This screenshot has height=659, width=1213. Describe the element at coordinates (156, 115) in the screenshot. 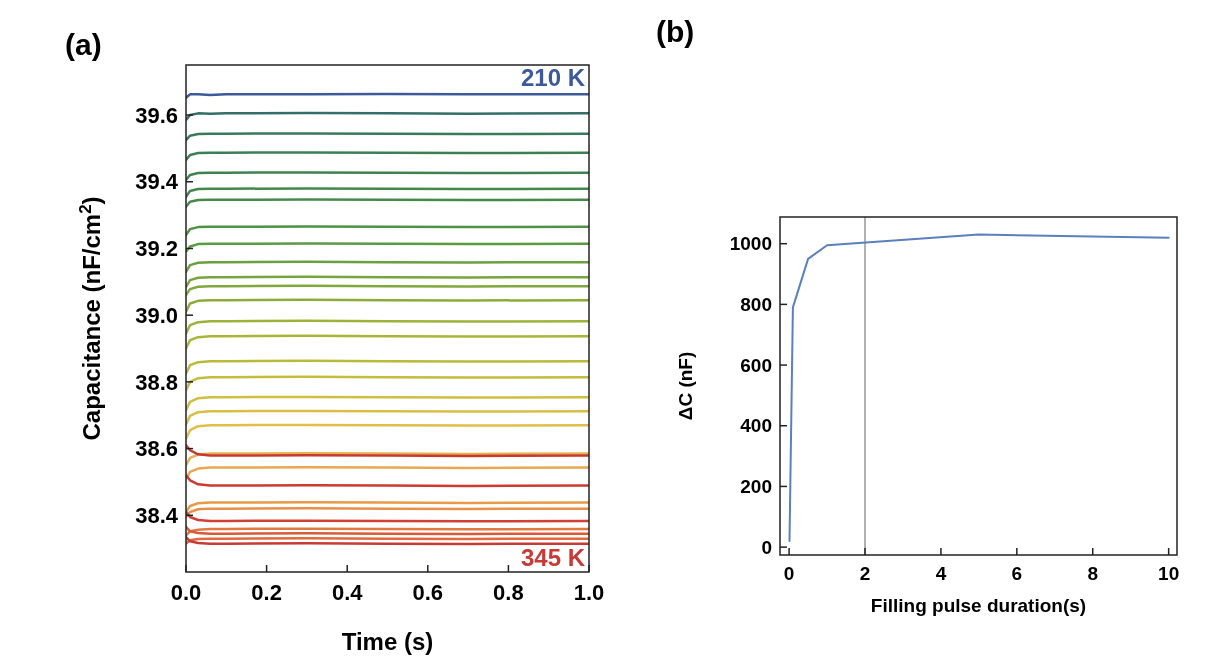

I see `y-tick-label: 39.6` at that location.